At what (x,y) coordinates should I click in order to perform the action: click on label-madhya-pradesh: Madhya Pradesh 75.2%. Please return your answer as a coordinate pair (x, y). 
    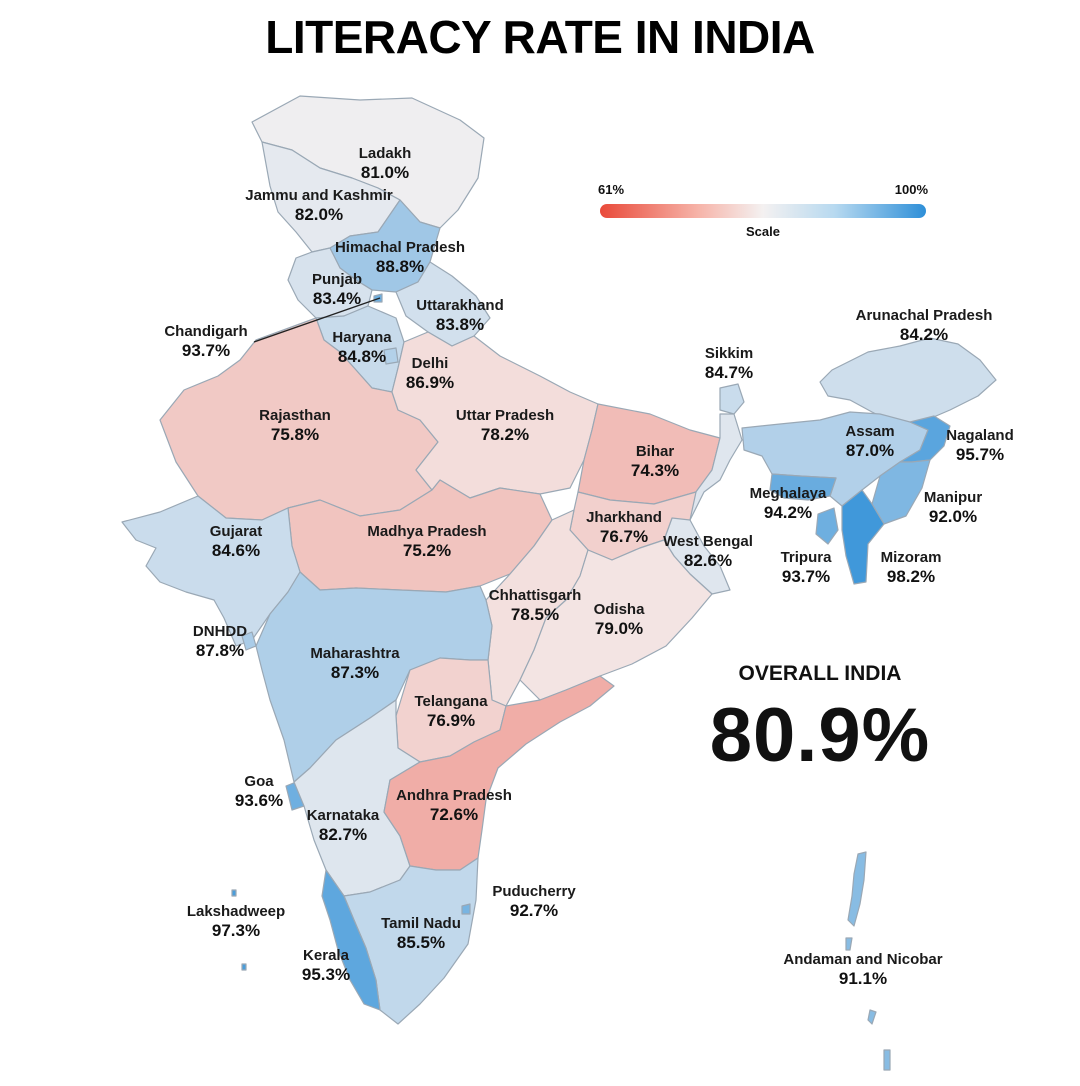
    Looking at the image, I should click on (427, 541).